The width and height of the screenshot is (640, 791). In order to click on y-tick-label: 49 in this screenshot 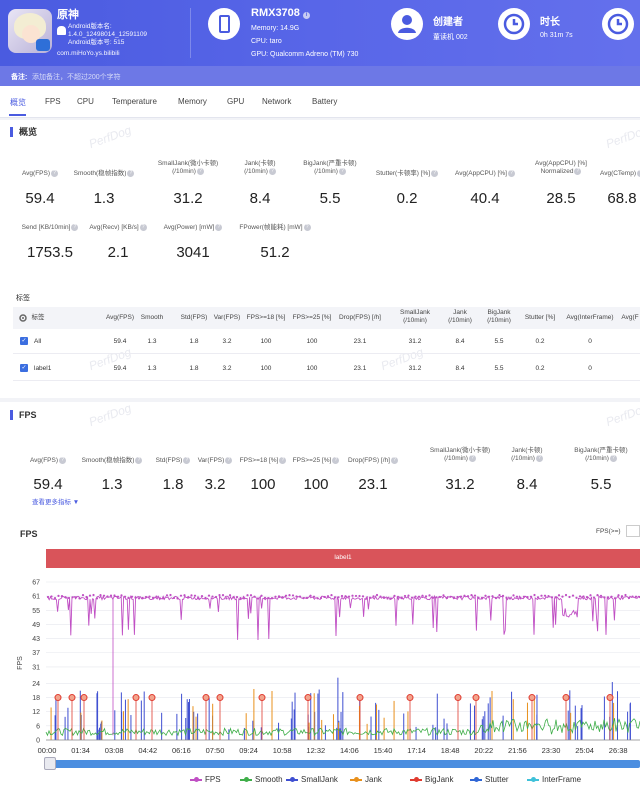, I will do `click(36, 625)`.